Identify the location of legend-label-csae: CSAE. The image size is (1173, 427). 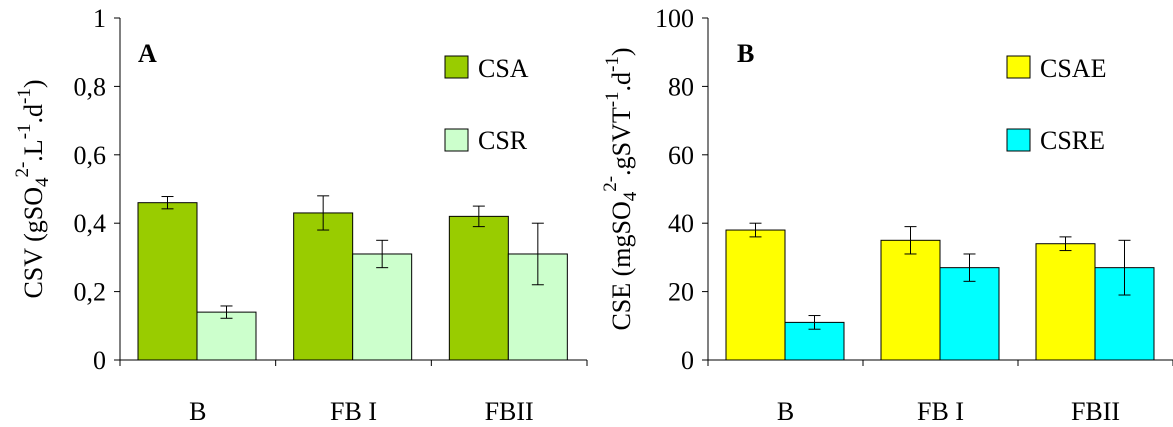
(1073, 68).